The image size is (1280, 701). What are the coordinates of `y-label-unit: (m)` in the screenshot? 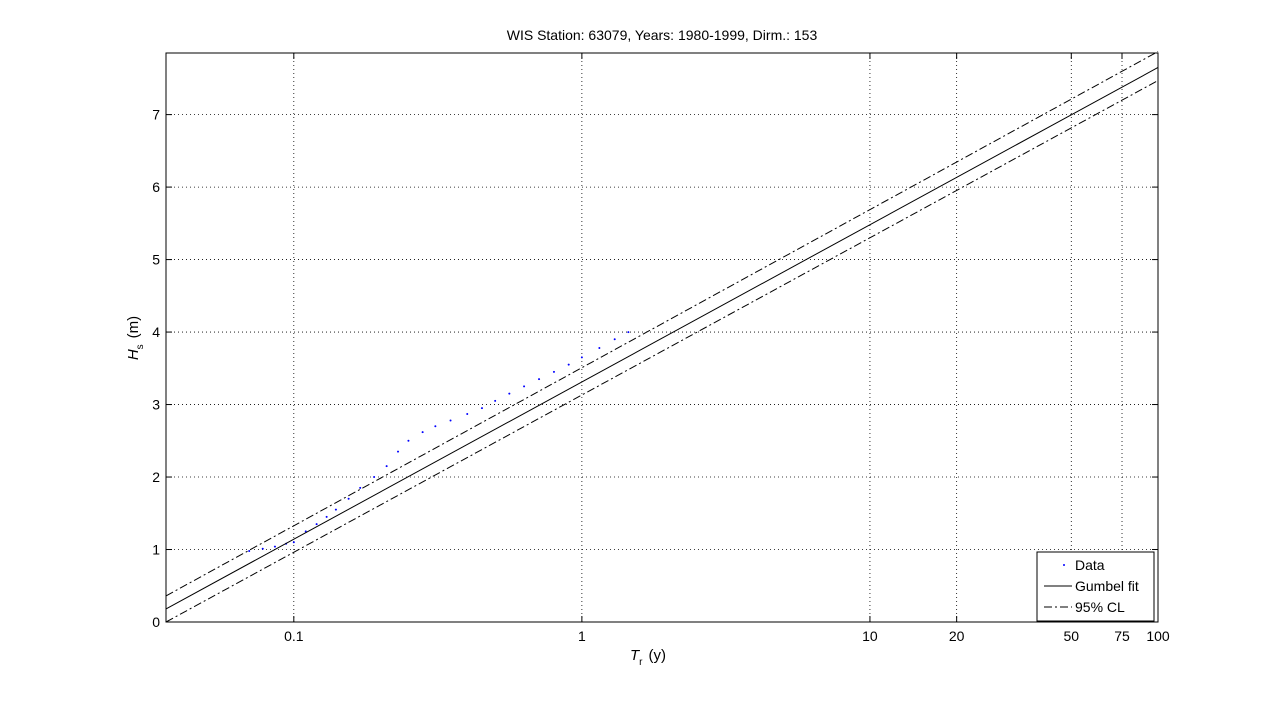 It's located at (133, 327).